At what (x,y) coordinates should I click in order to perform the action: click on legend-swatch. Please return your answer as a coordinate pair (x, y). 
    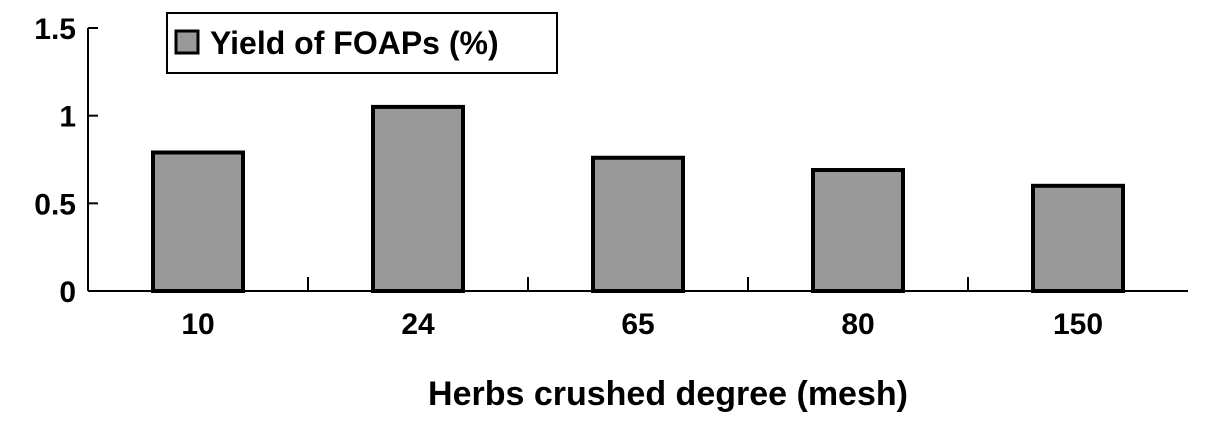
    Looking at the image, I should click on (187, 42).